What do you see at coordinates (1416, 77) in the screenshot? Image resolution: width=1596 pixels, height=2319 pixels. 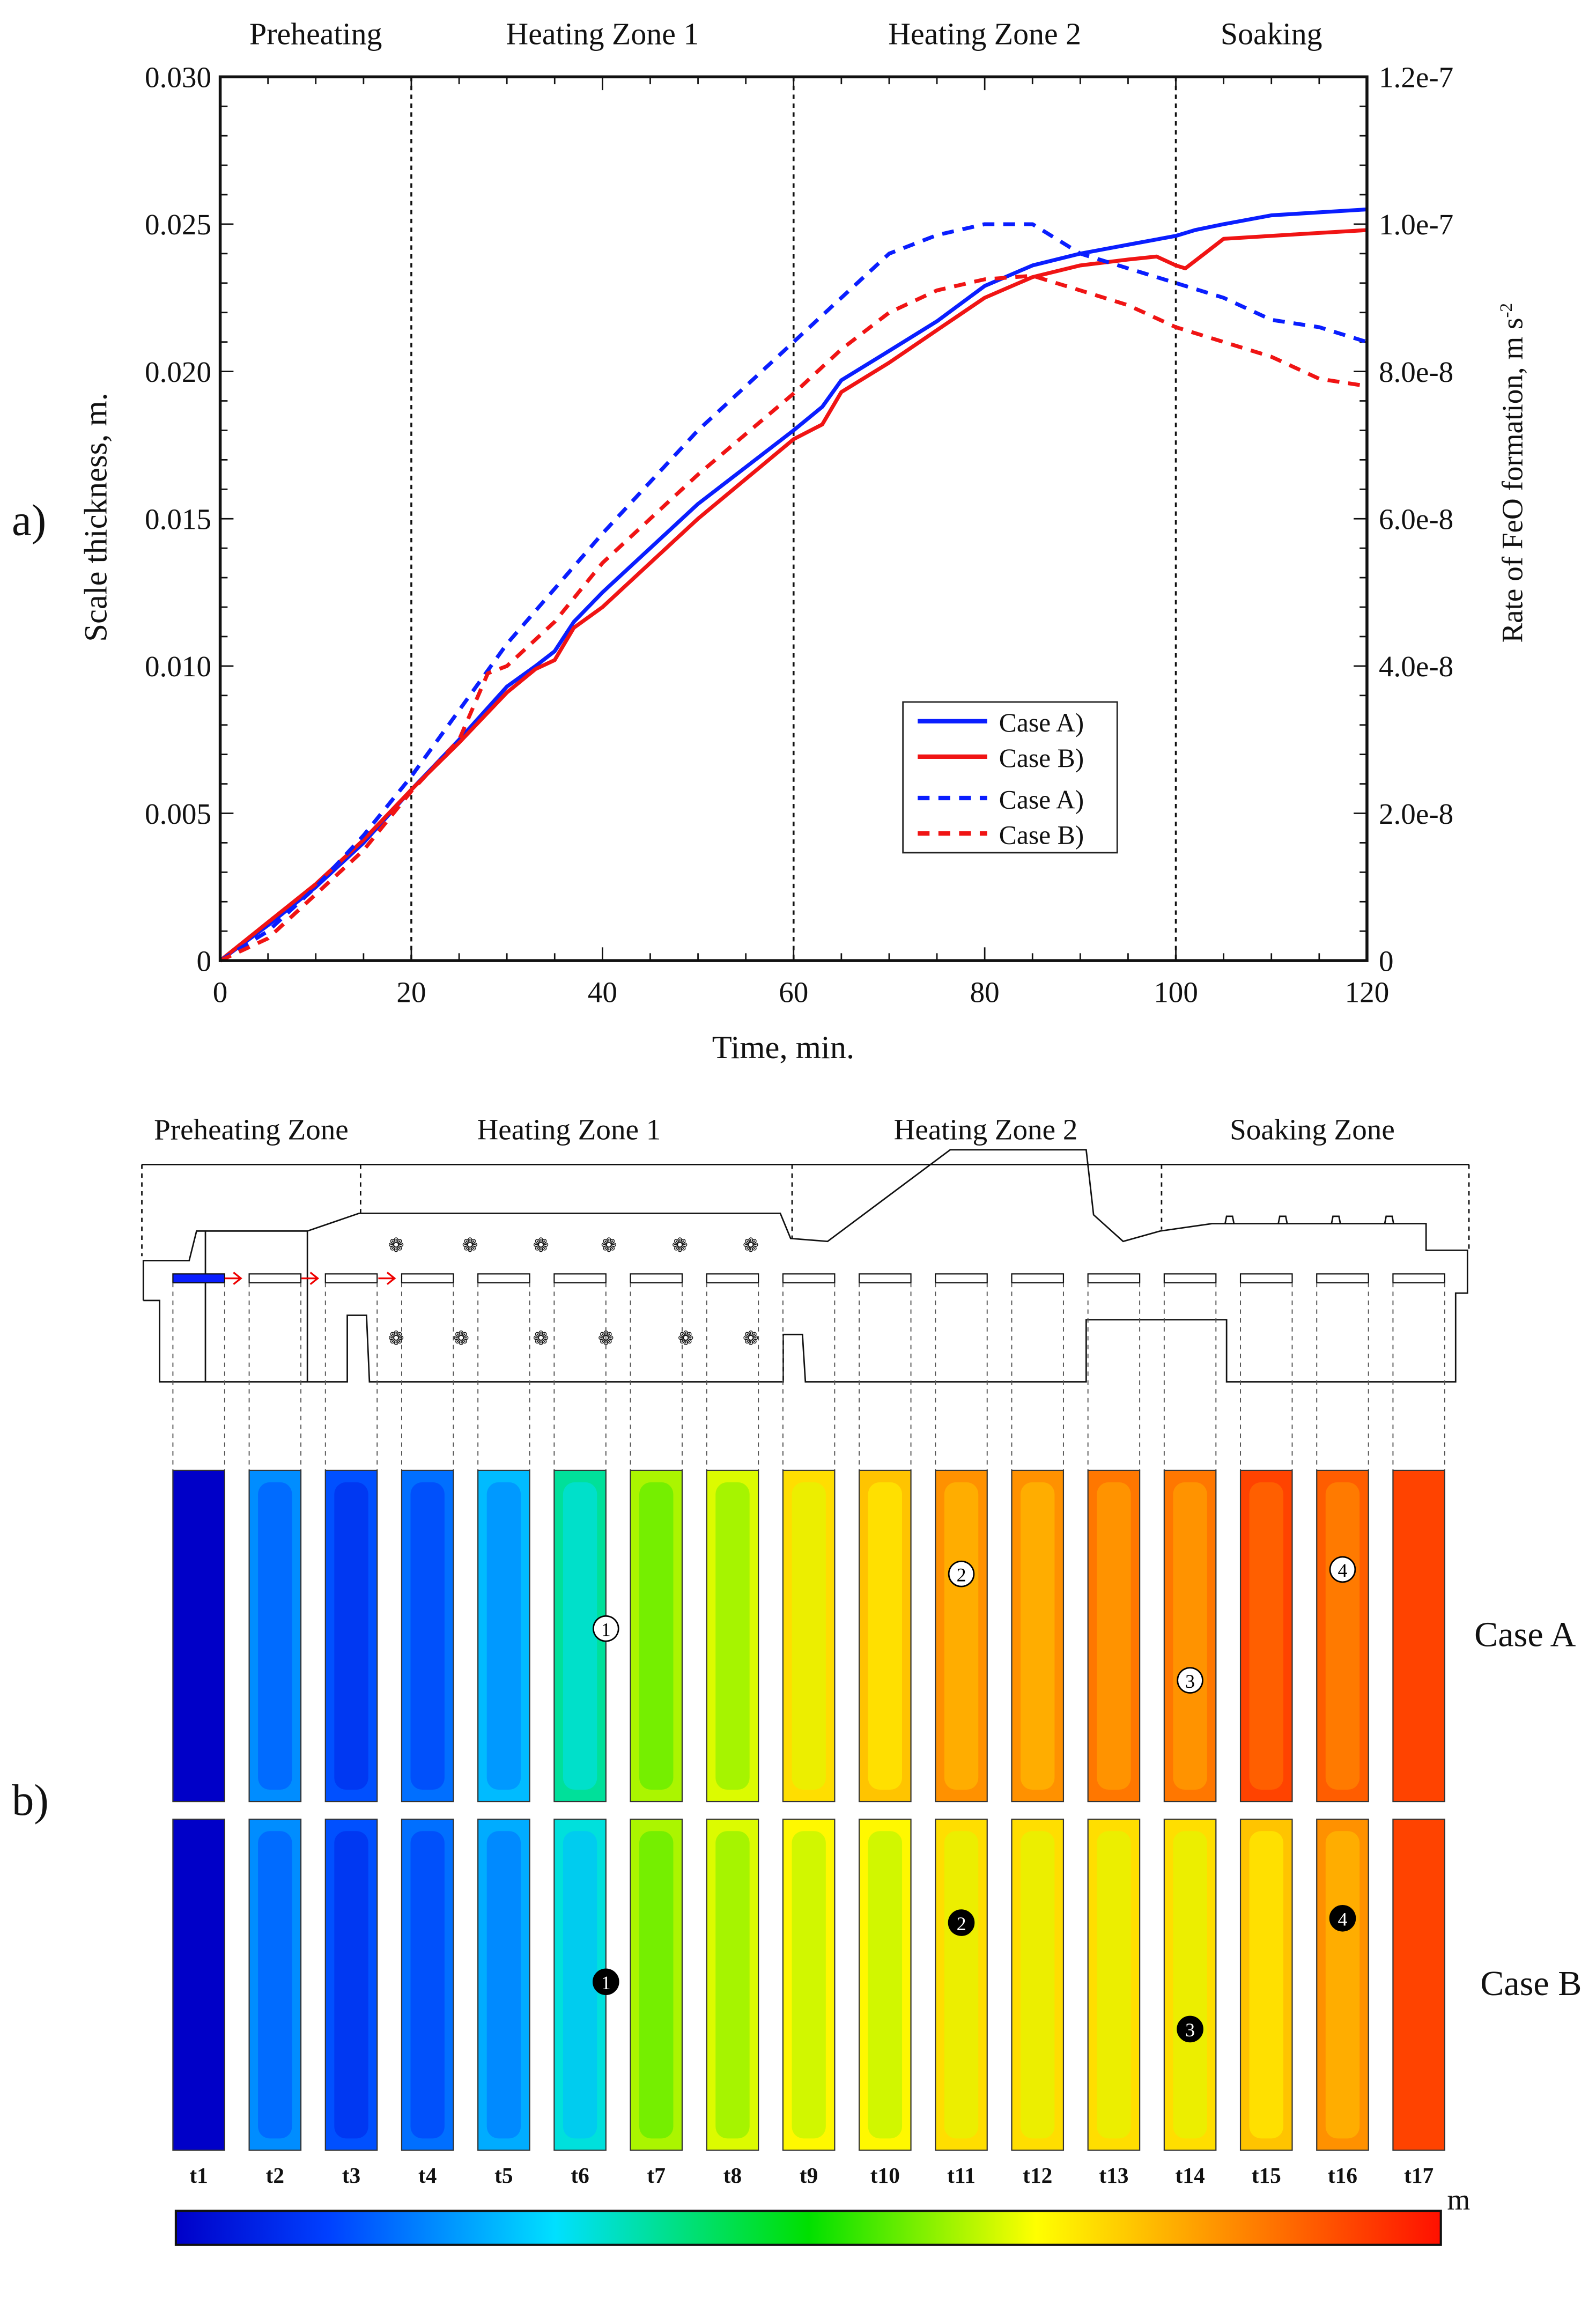 I see `y2-tick-label: 1.2e-7` at bounding box center [1416, 77].